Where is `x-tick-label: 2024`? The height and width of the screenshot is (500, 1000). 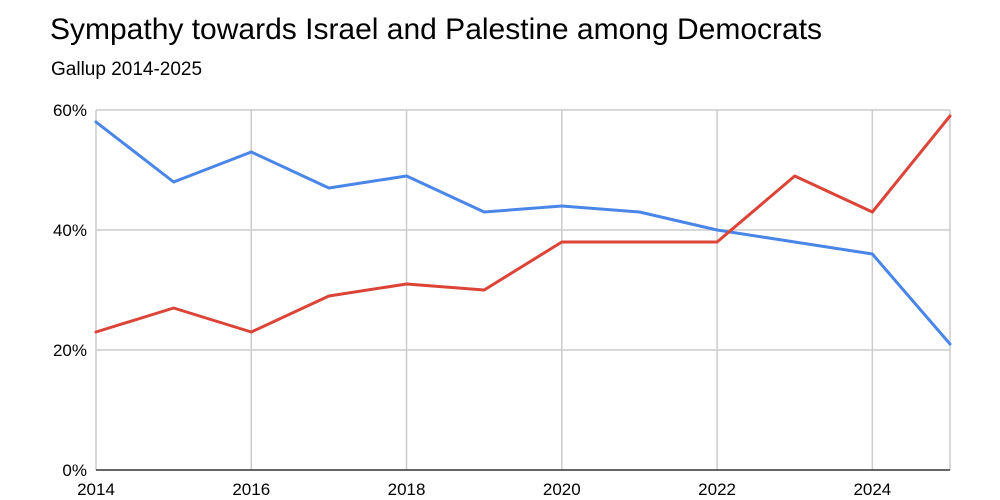
x-tick-label: 2024 is located at coordinates (872, 489).